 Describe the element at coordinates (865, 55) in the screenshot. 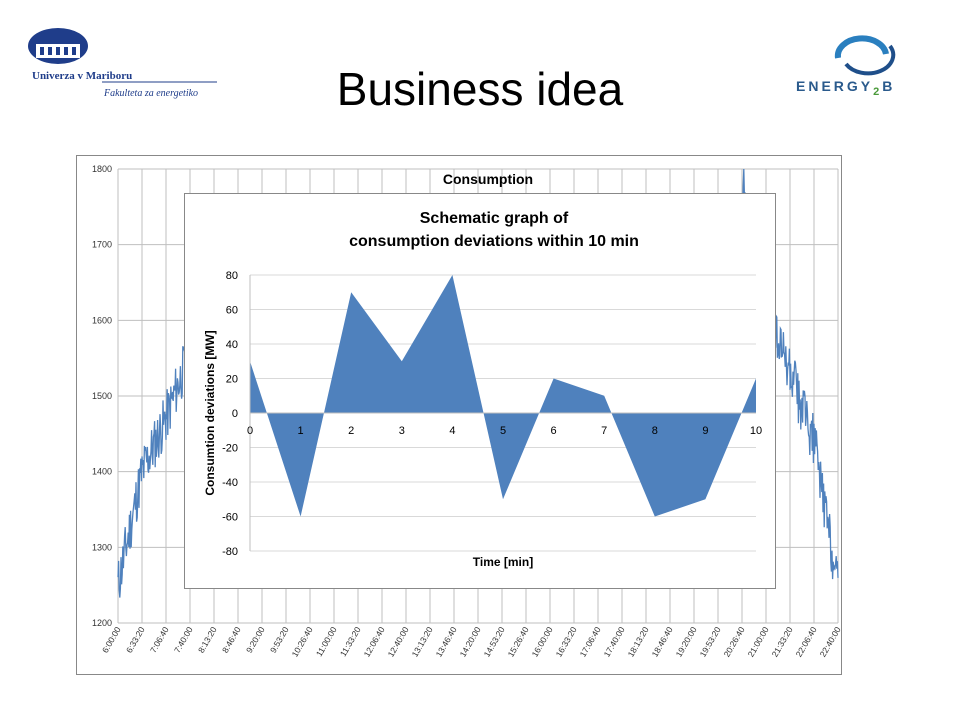

I see `swirl-icon` at that location.